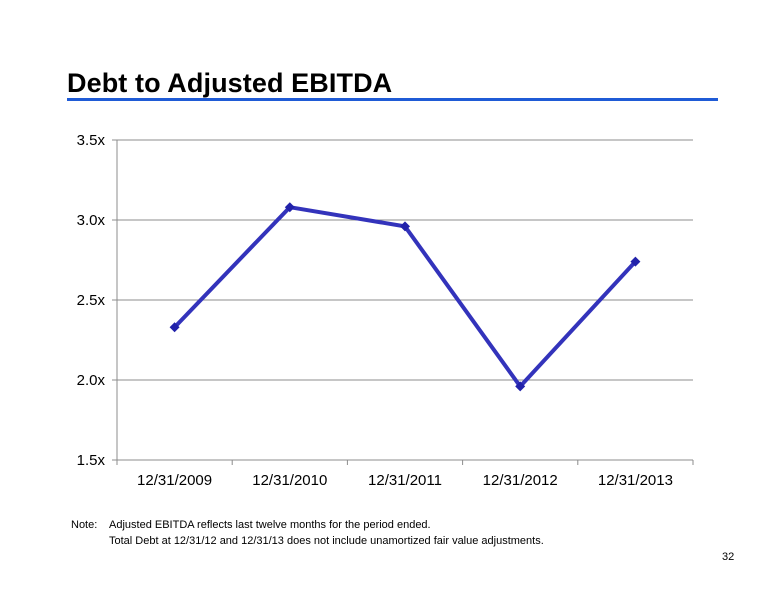  Describe the element at coordinates (91, 220) in the screenshot. I see `y-tick-label: 3.0x` at that location.